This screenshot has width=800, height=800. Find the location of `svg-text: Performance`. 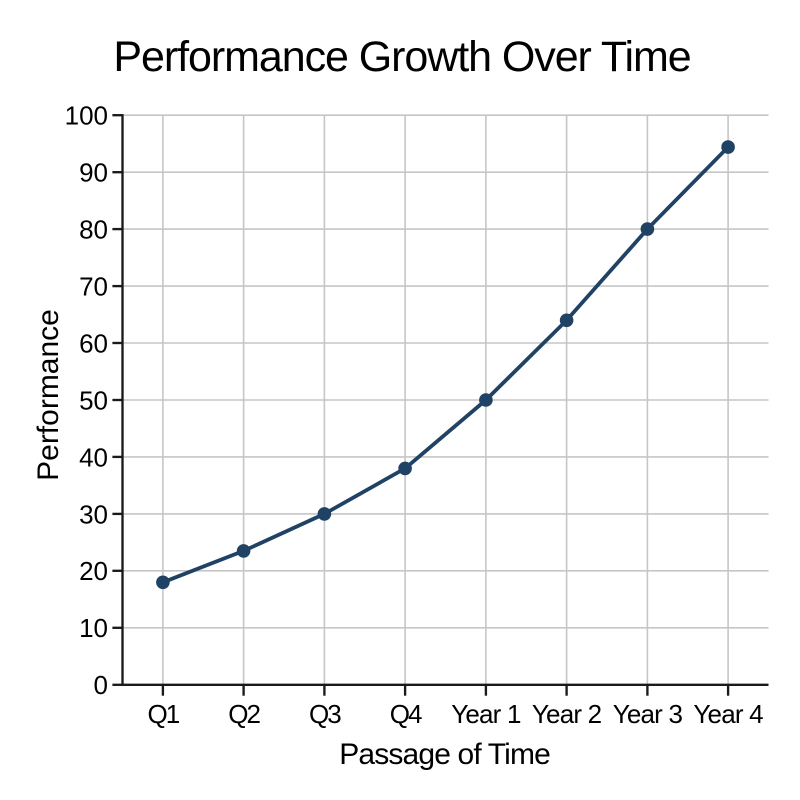

svg-text: Performance is located at coordinates (48, 395).